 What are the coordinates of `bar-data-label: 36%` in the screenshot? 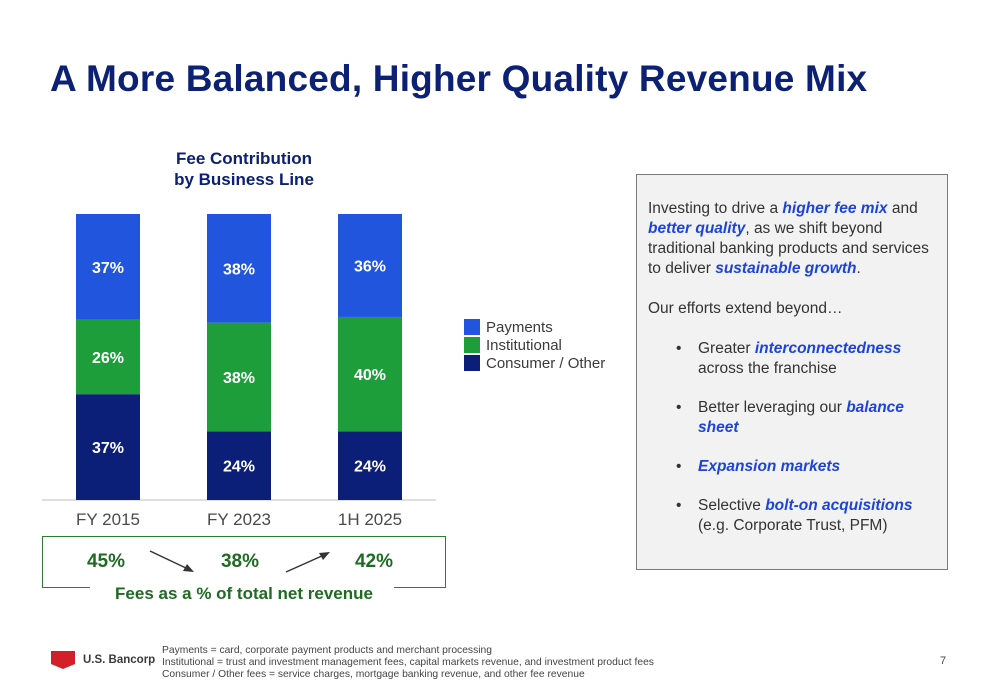 It's located at (370, 266).